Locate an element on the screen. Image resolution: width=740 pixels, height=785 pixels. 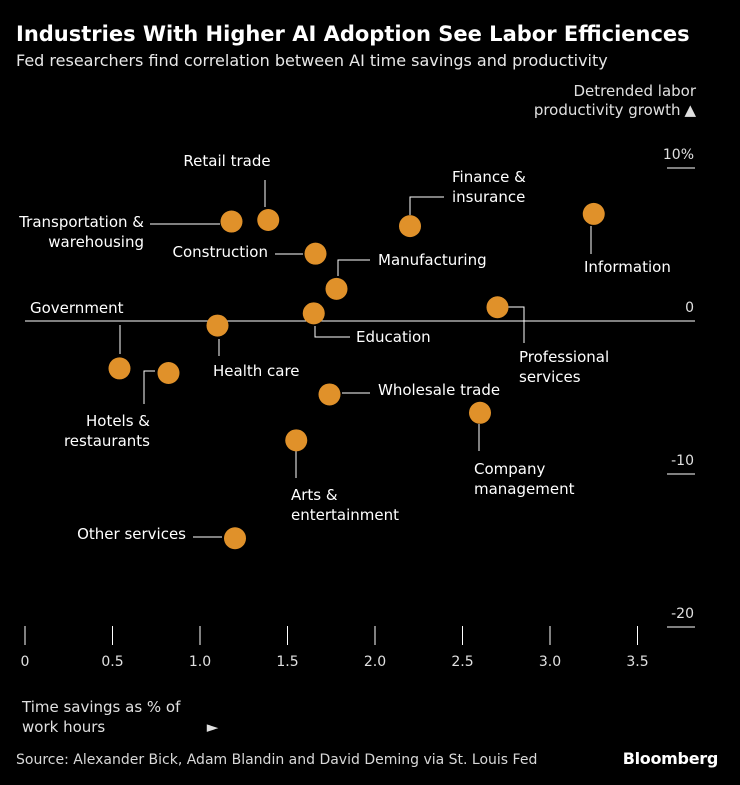
point-label-line: Finance & is located at coordinates (489, 177).